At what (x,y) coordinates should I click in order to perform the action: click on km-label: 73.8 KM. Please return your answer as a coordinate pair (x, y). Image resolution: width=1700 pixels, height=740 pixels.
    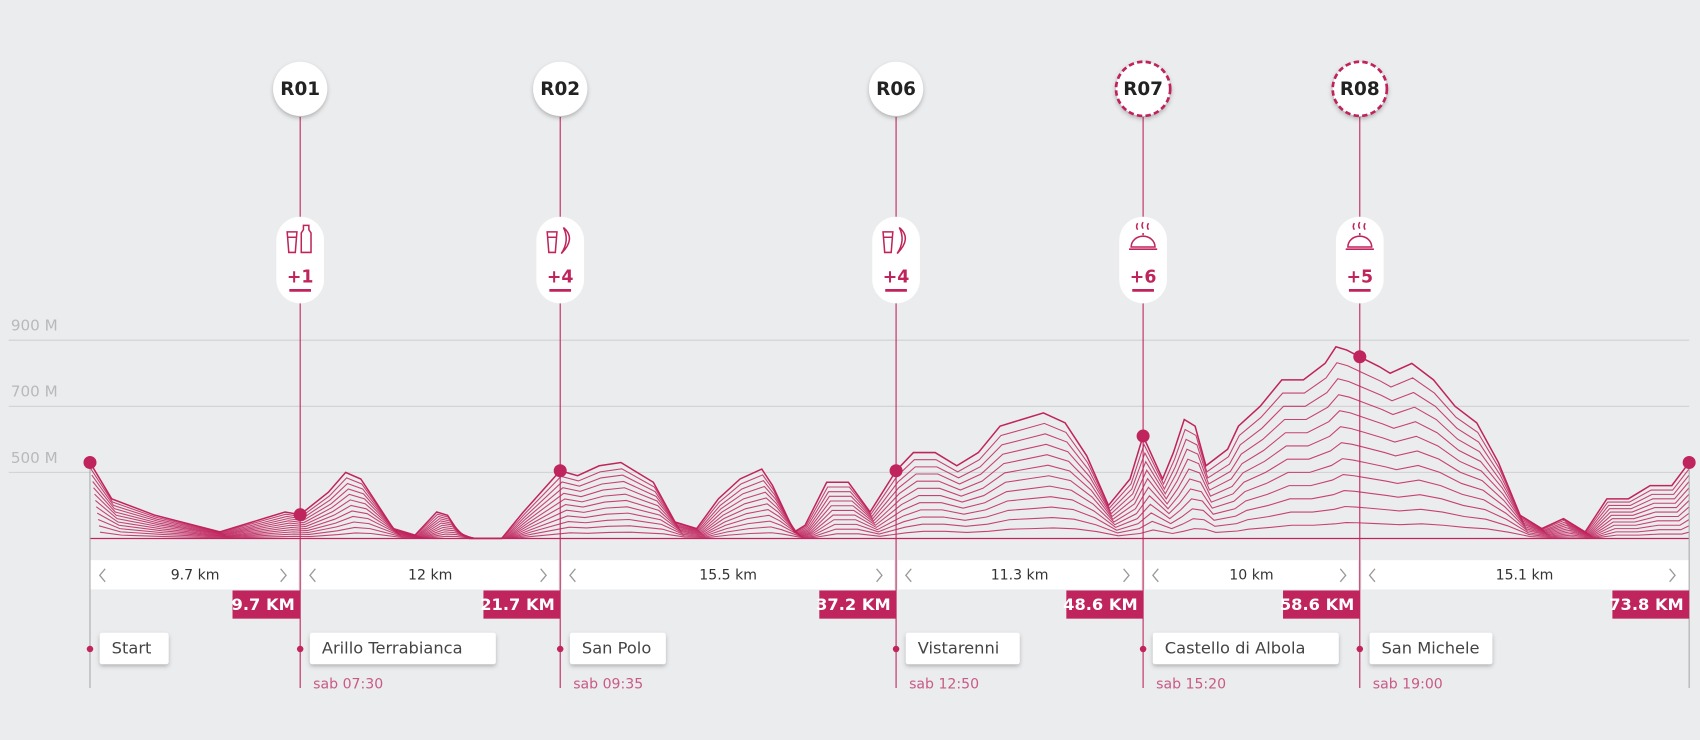
    Looking at the image, I should click on (1646, 604).